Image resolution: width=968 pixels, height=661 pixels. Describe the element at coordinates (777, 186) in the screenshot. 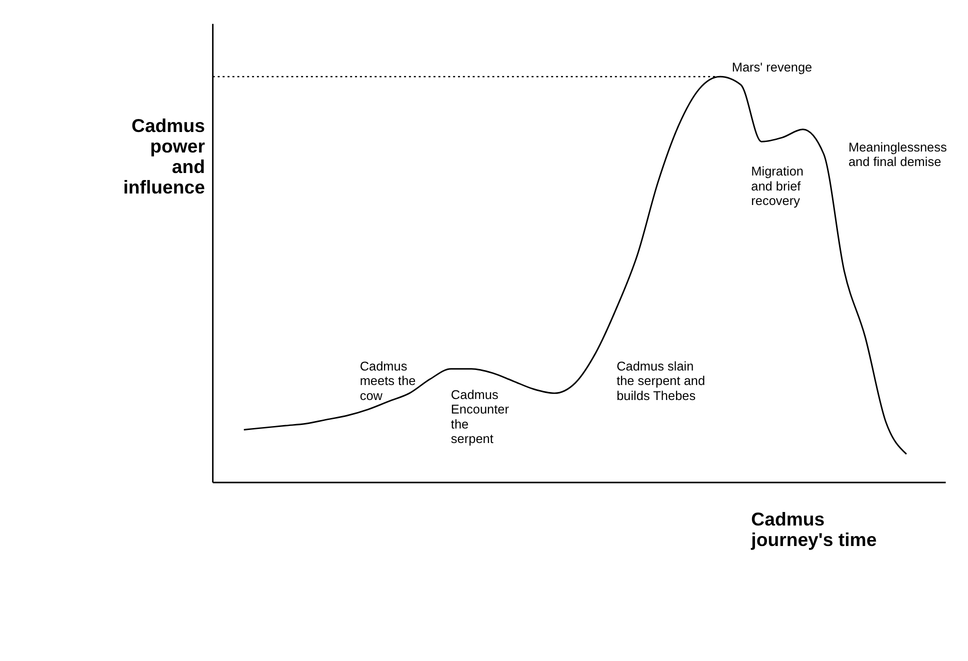

I see `annotation: Migration and brief recovery` at that location.